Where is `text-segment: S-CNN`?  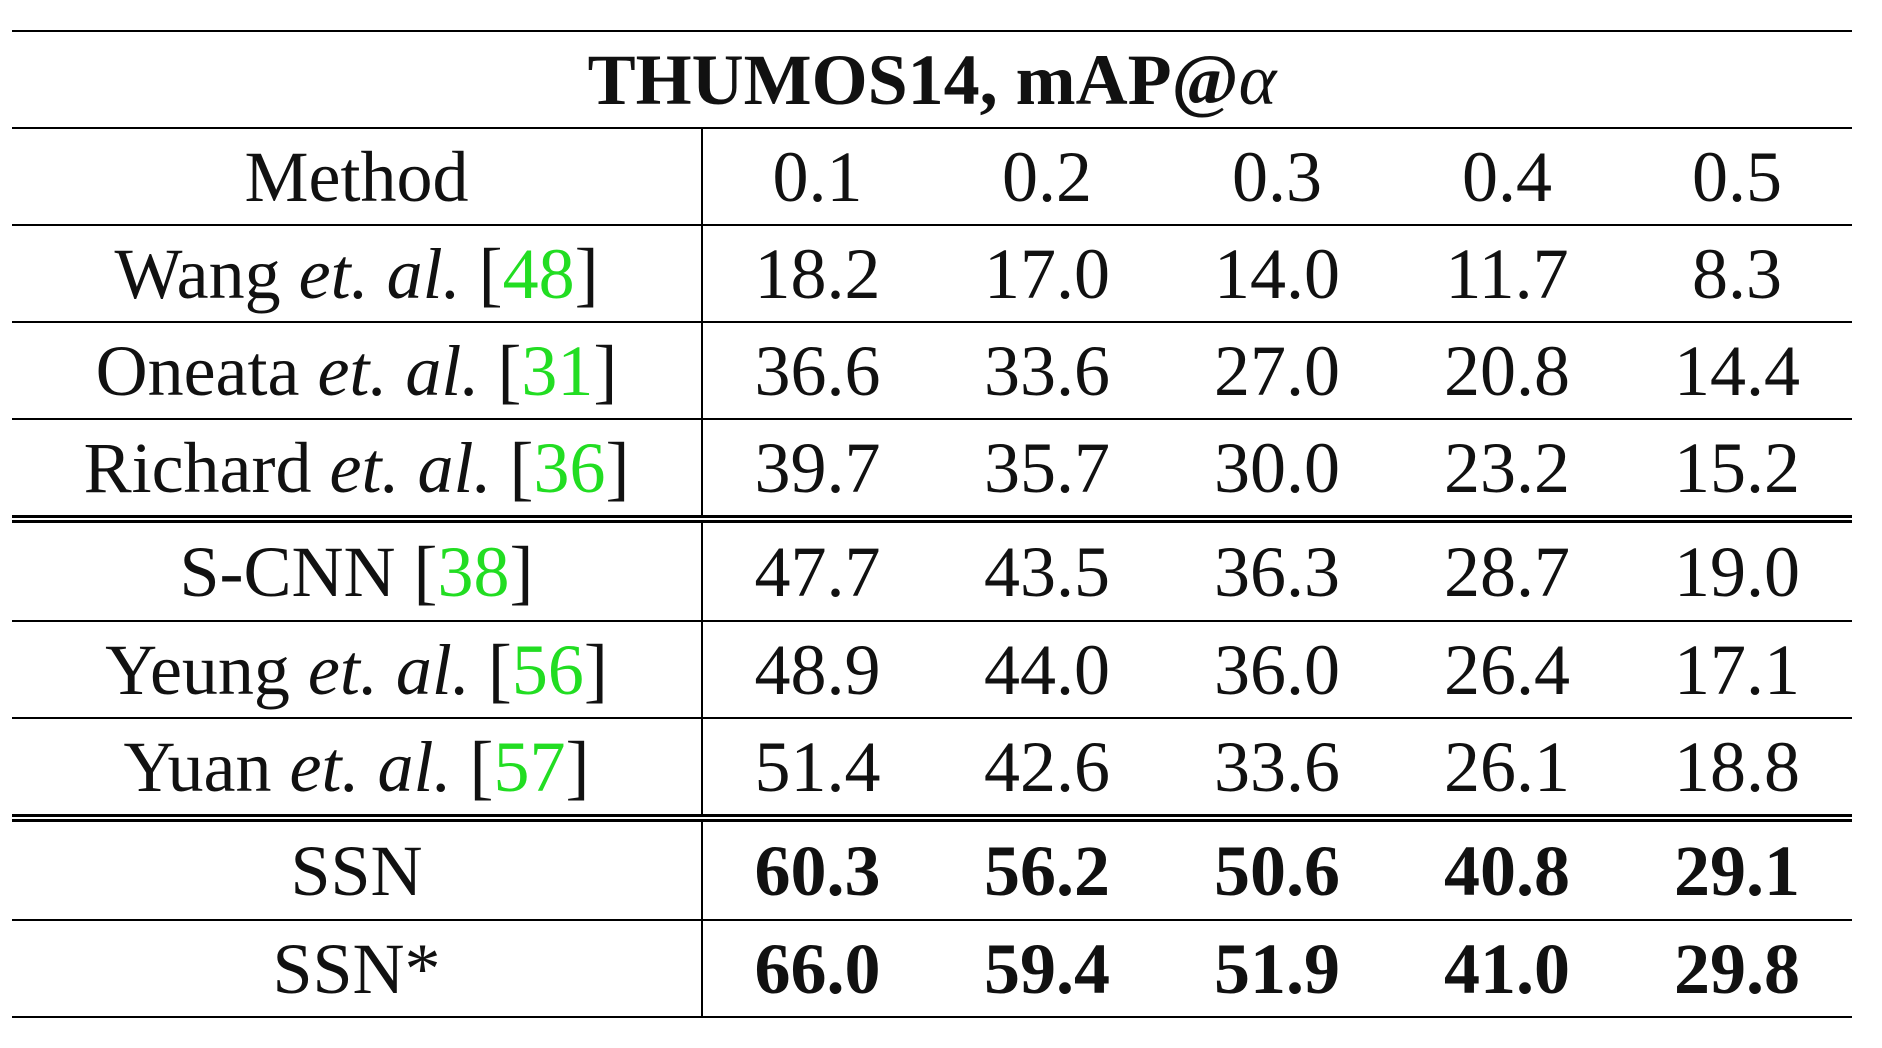
text-segment: S-CNN is located at coordinates (296, 571).